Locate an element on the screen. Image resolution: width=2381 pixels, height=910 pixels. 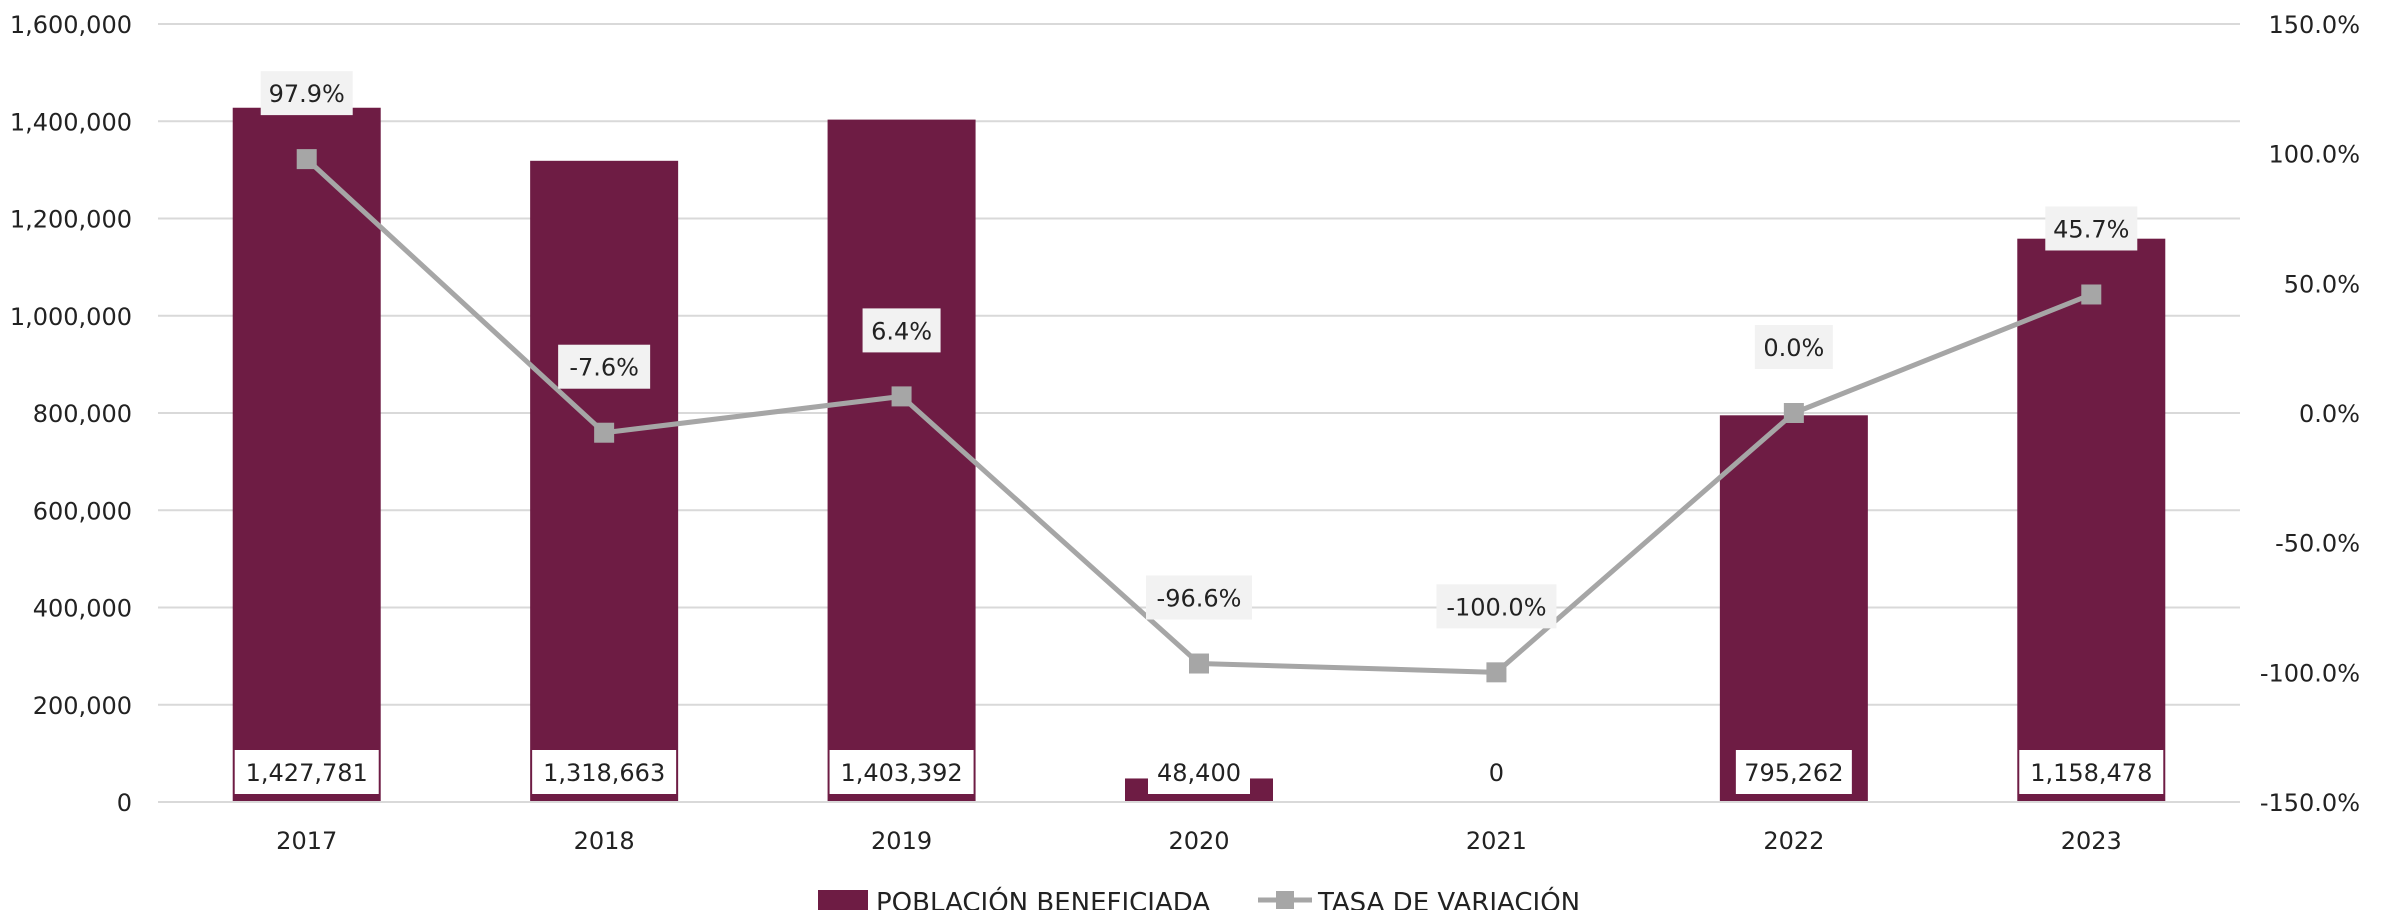
legend-bar-swatch is located at coordinates (843, 900).